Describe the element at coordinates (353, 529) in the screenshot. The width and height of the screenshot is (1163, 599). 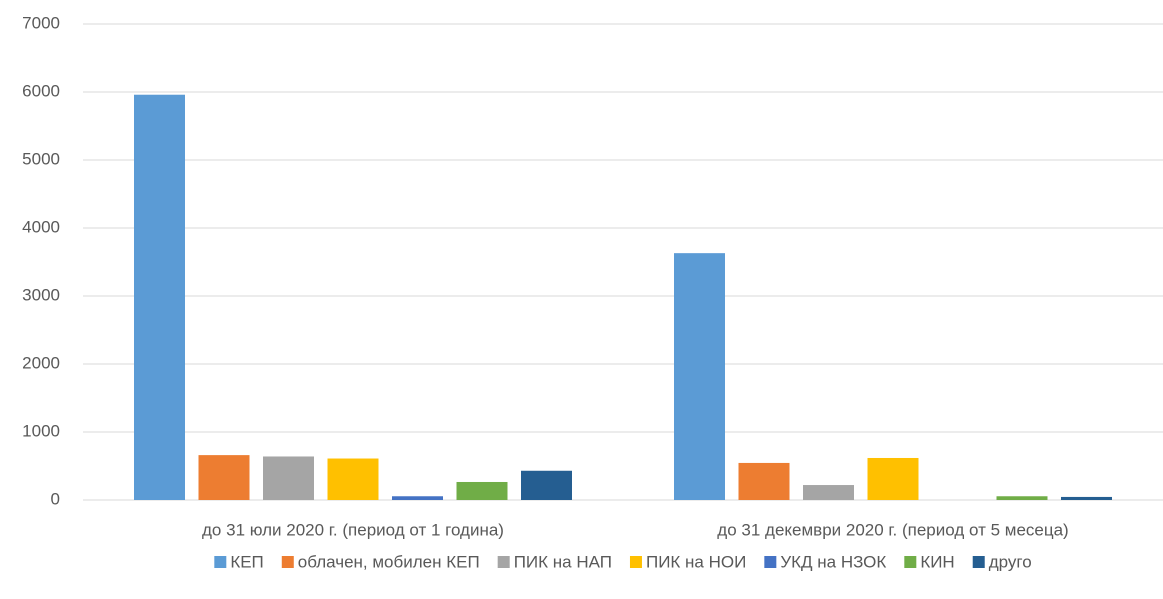
I see `x-tick-label: до 31 юли 2020 г. (период от 1 година)` at that location.